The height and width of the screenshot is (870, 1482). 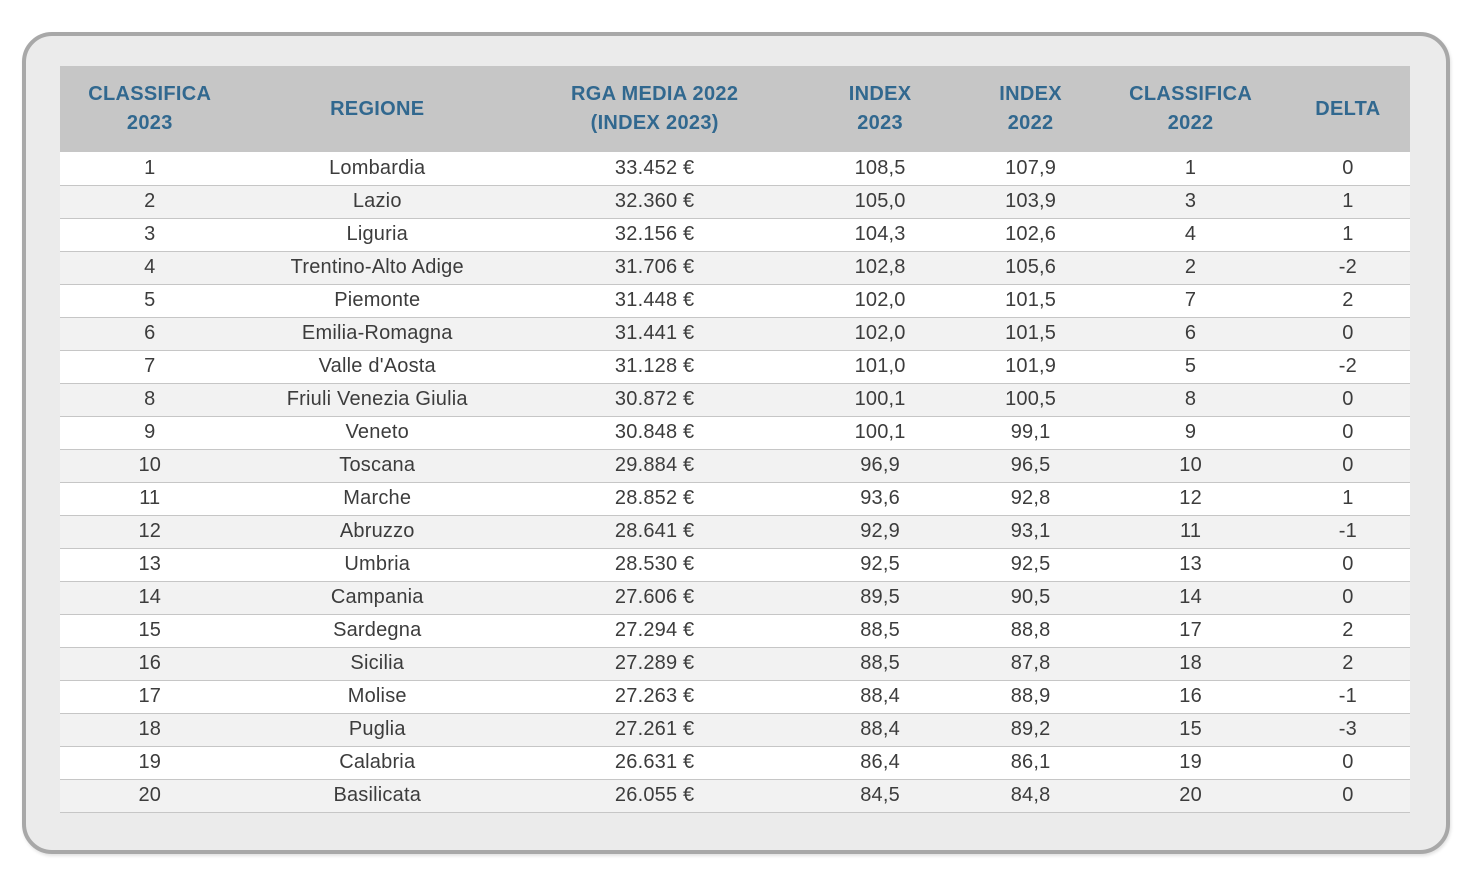 What do you see at coordinates (1190, 433) in the screenshot?
I see `cell-classifica-2022: 9` at bounding box center [1190, 433].